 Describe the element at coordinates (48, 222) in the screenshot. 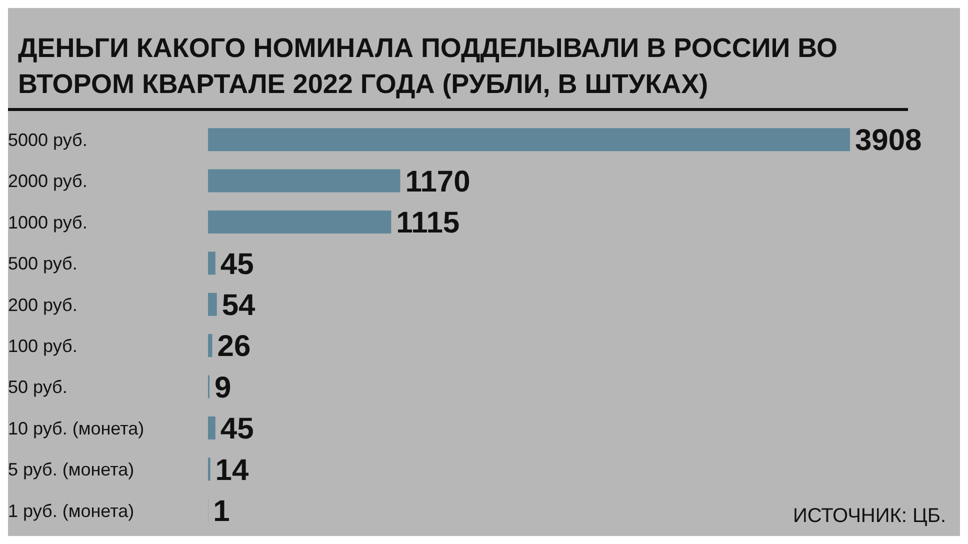

I see `y-tick-label: 1000 руб.` at that location.